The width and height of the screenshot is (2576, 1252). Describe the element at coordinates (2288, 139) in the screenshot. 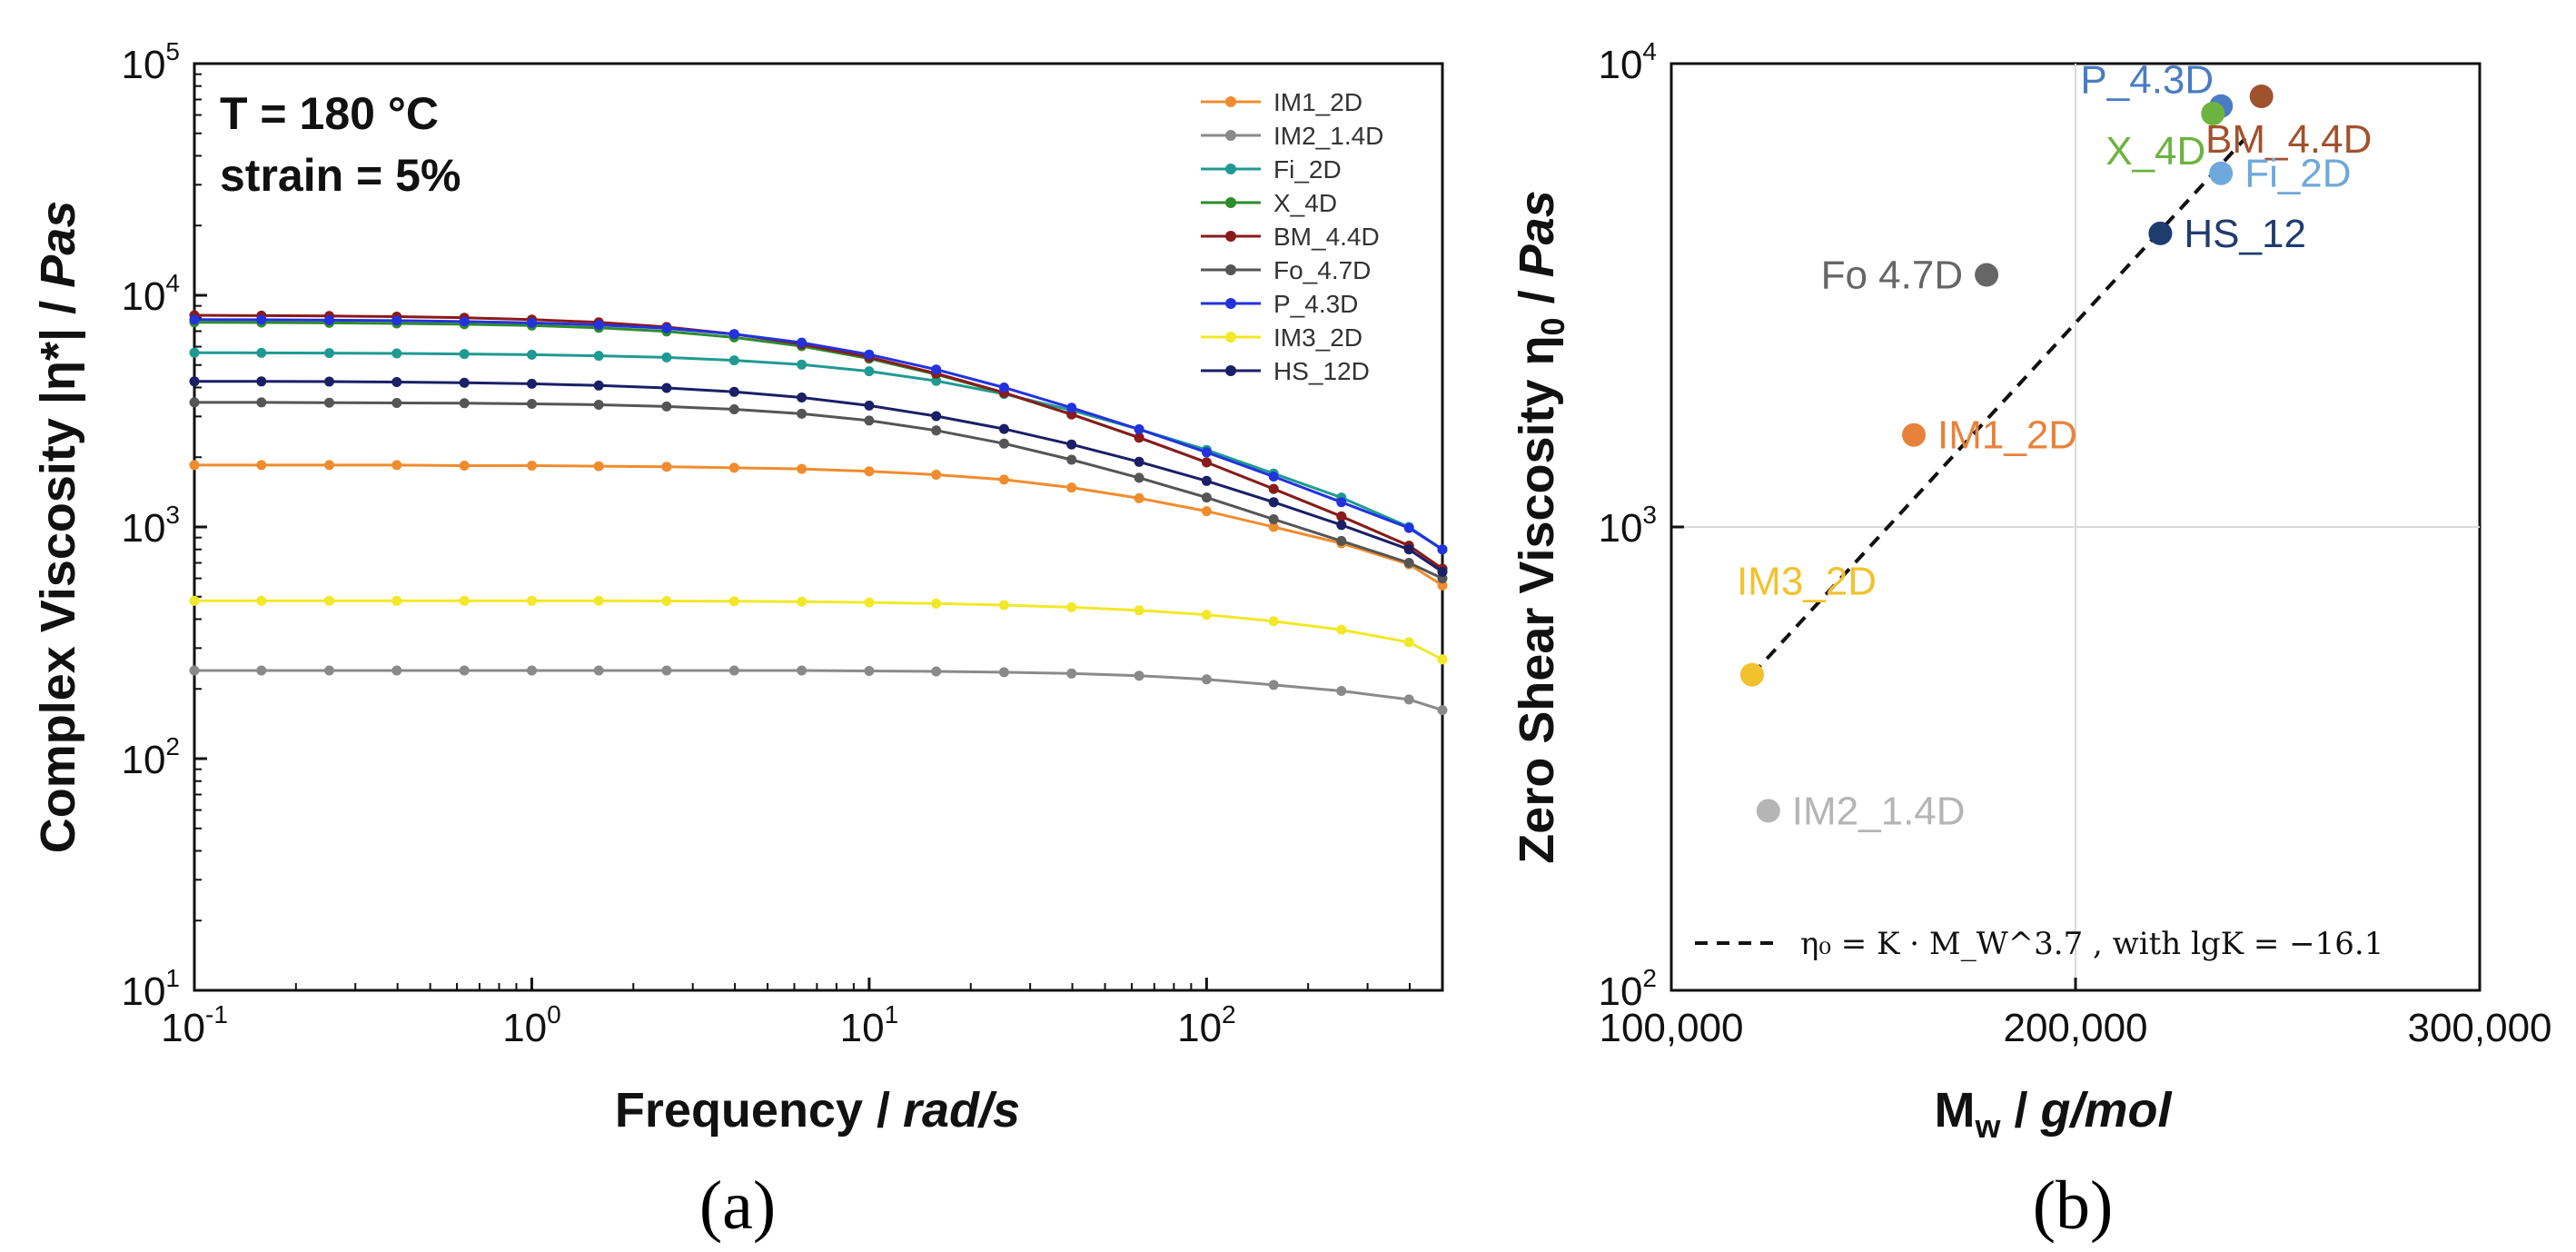

I see `panel-b-point-label: BM_4.4D` at that location.